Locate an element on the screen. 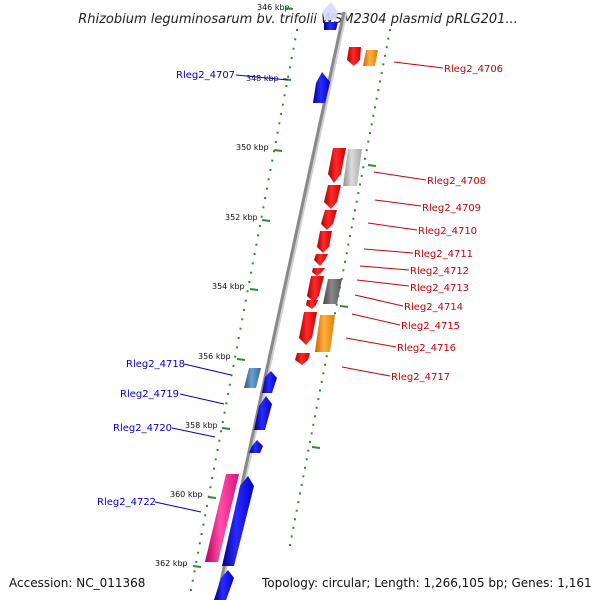  scale-label: 350 kbp is located at coordinates (252, 147).